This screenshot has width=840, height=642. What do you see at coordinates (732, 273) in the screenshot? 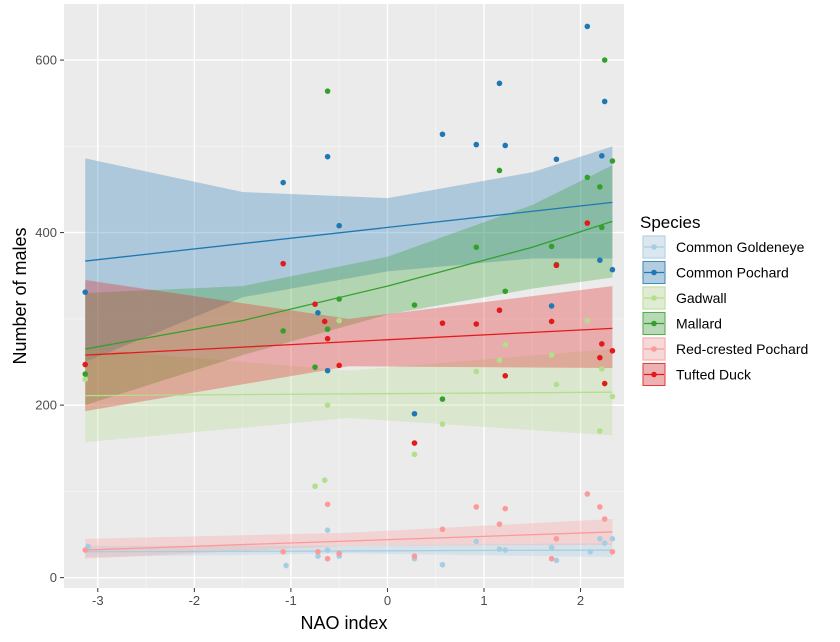
I see `legend-label: Common Pochard` at bounding box center [732, 273].